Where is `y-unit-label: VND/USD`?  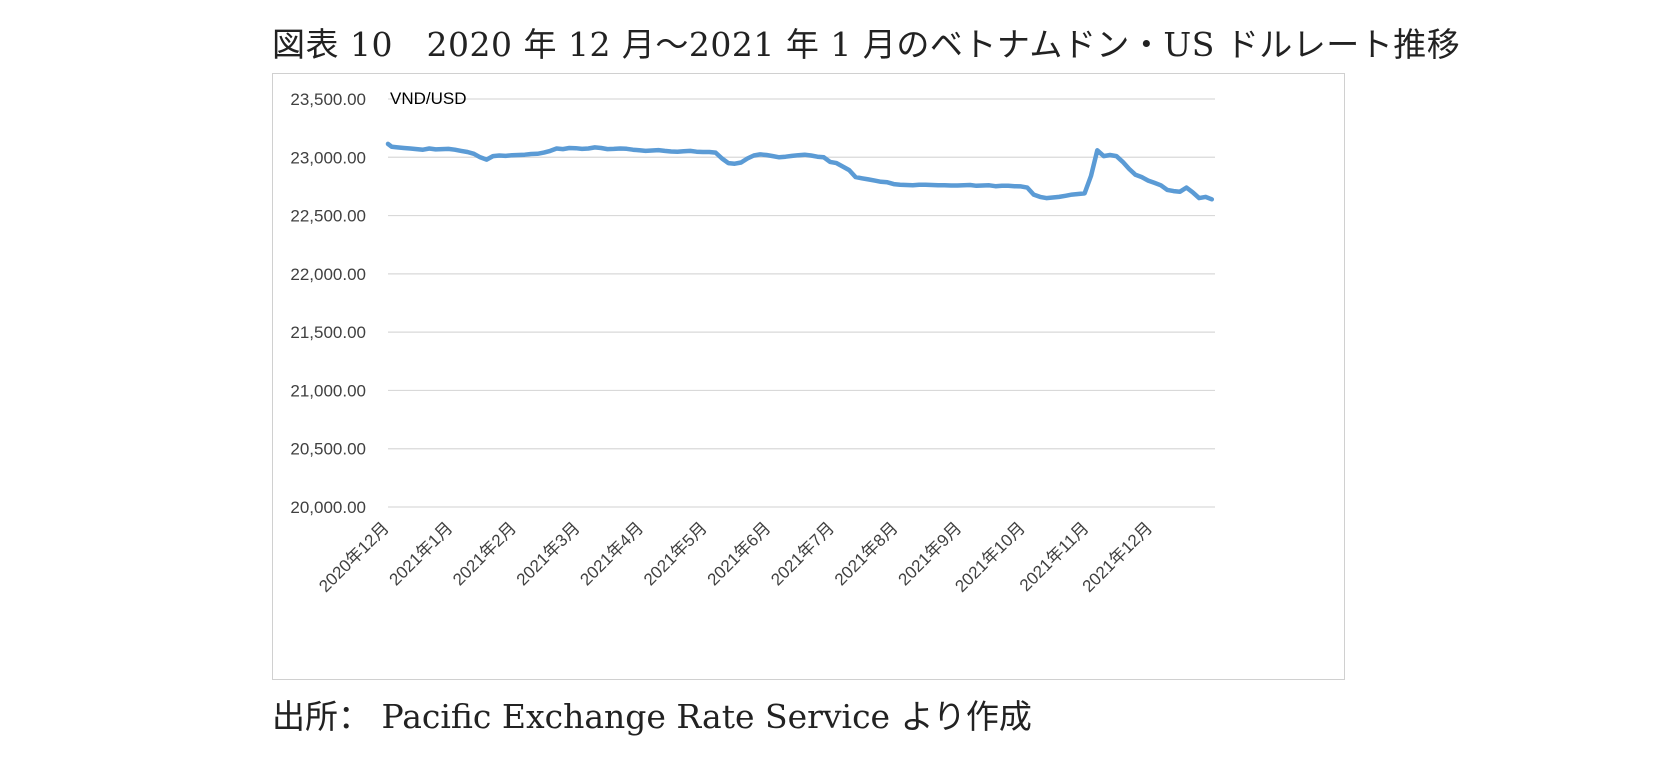
y-unit-label: VND/USD is located at coordinates (428, 98).